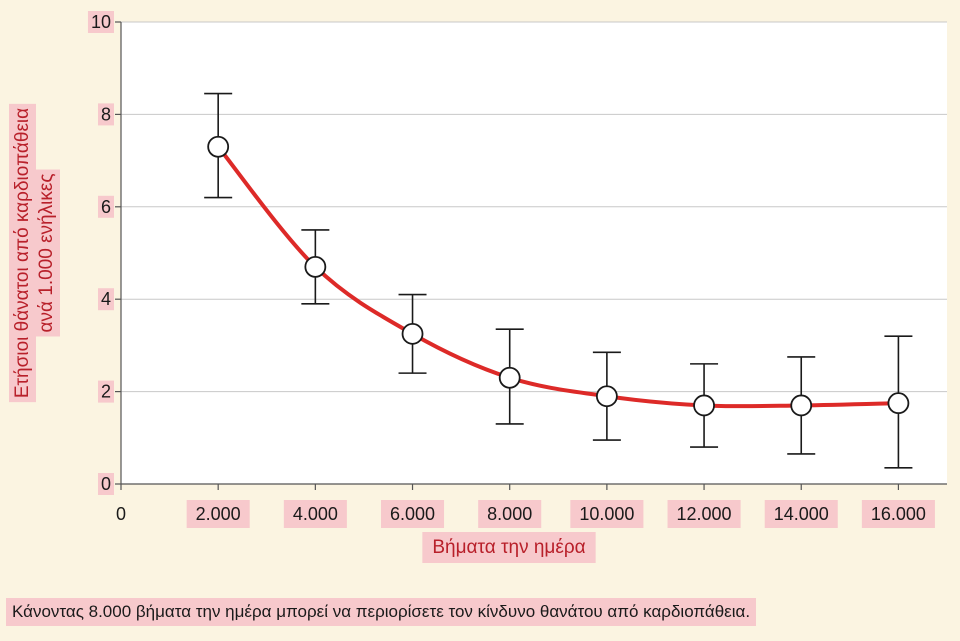 This screenshot has height=641, width=960. I want to click on x-tick-label: 16.000, so click(898, 514).